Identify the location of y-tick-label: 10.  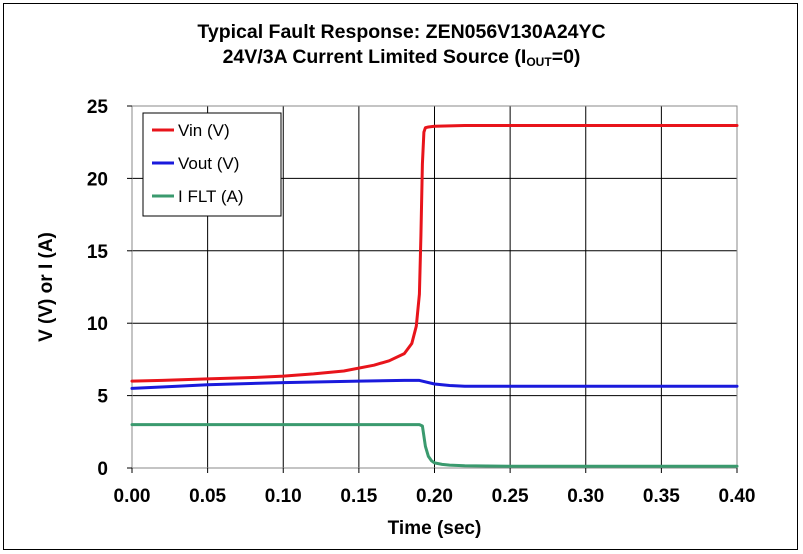
(97, 324).